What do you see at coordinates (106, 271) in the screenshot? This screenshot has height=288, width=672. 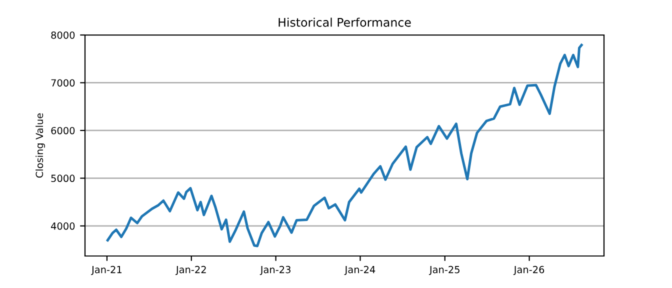 I see `x-tick-label: Jan-21` at bounding box center [106, 271].